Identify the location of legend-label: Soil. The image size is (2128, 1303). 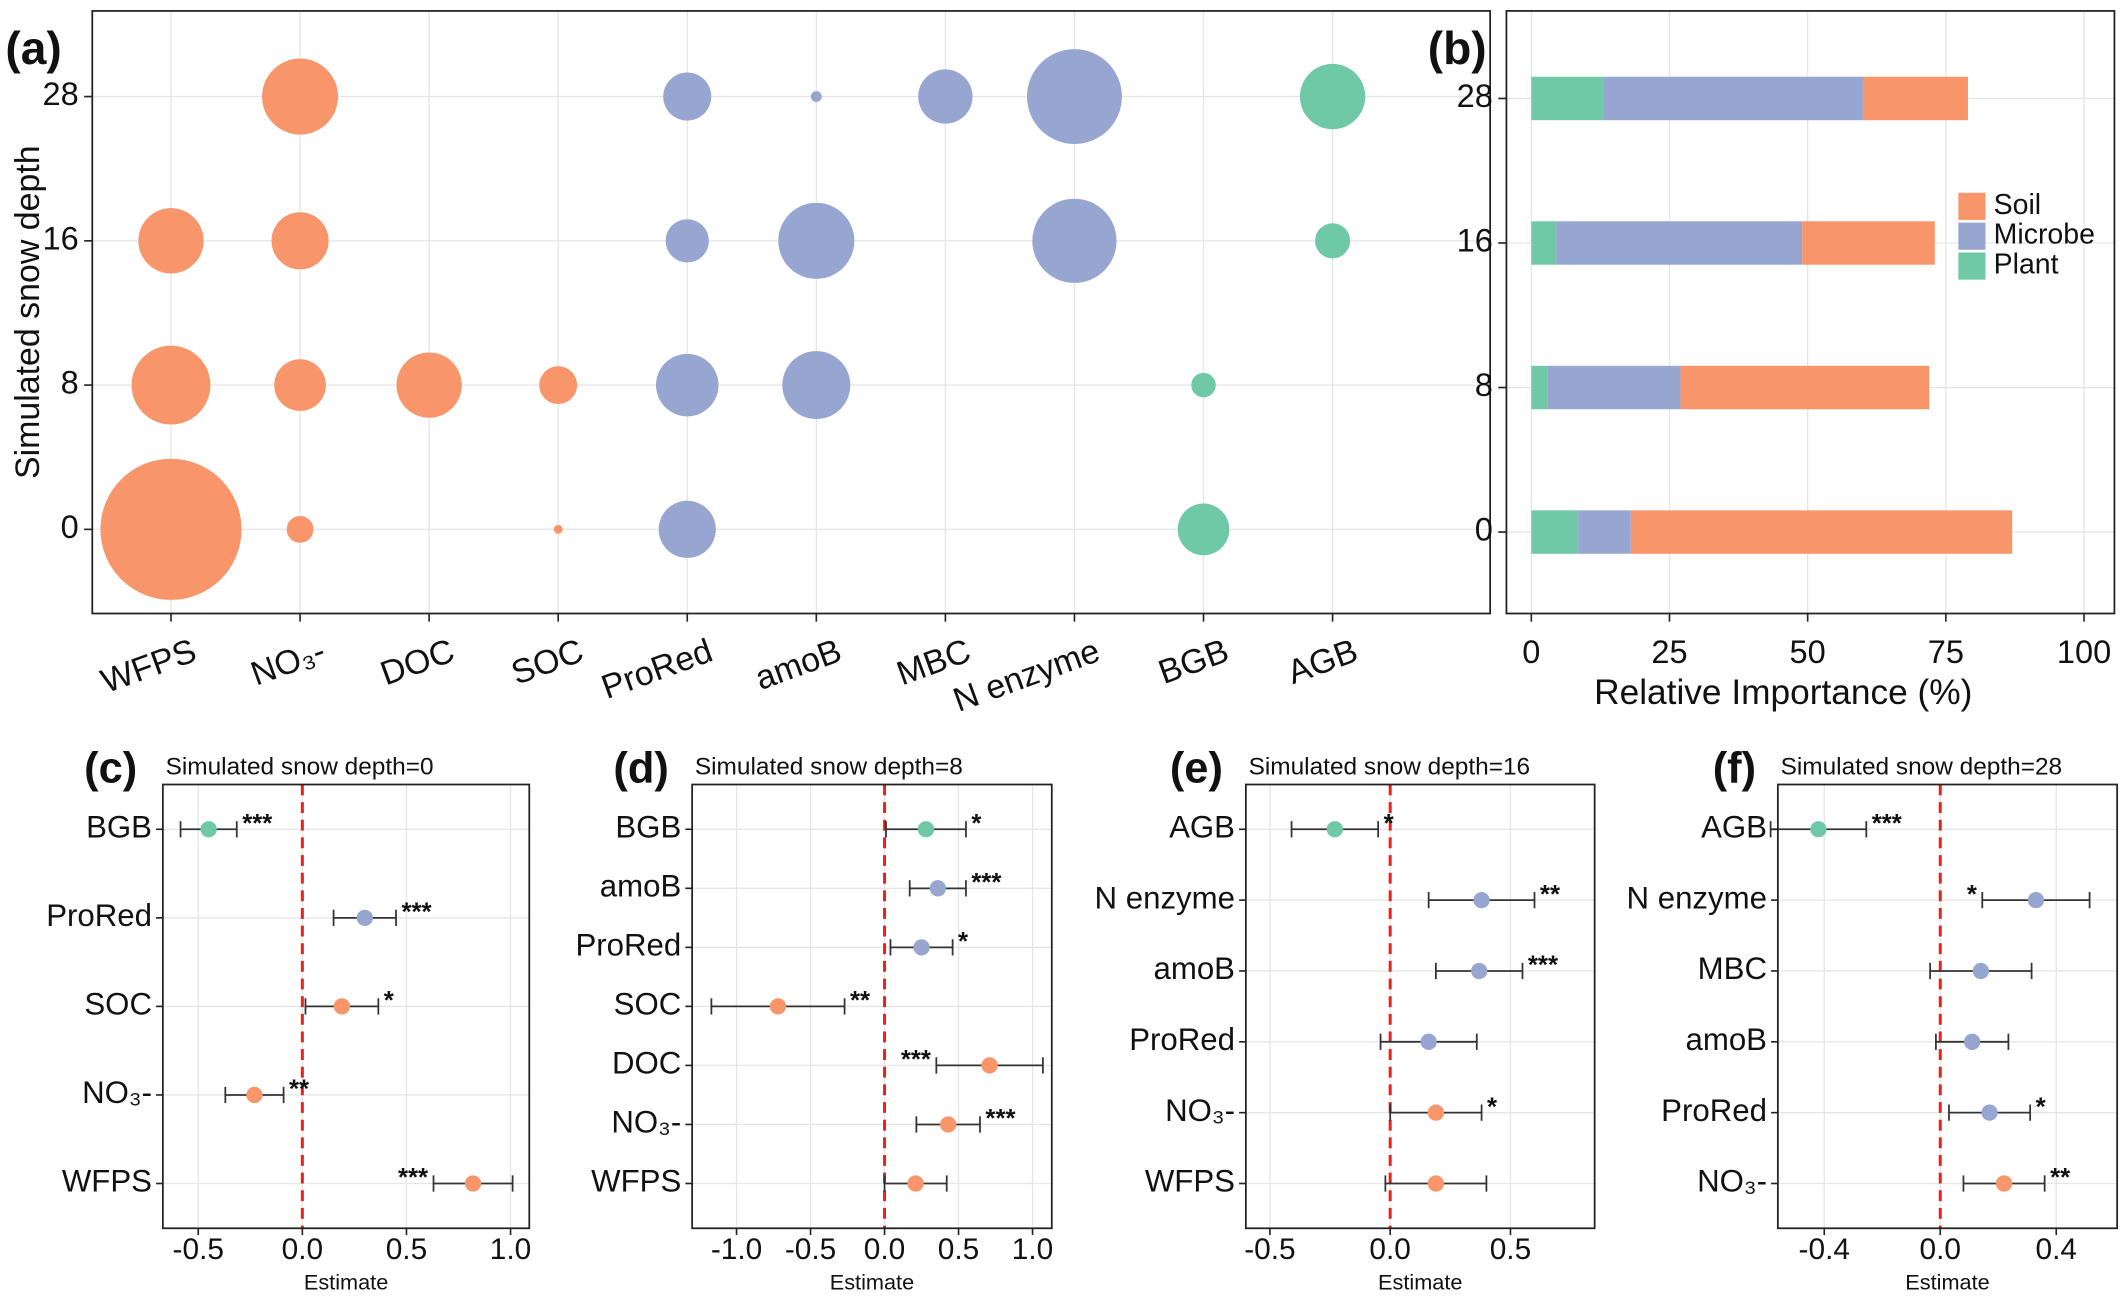
(2018, 205).